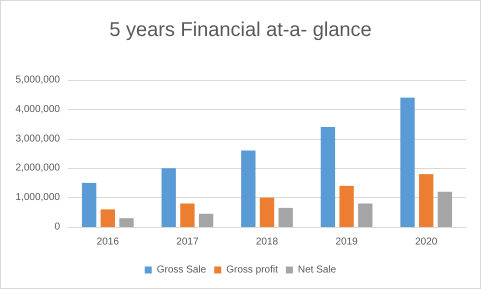 Image resolution: width=481 pixels, height=289 pixels. Describe the element at coordinates (38, 80) in the screenshot. I see `y-tick-label: 5,000,000` at that location.